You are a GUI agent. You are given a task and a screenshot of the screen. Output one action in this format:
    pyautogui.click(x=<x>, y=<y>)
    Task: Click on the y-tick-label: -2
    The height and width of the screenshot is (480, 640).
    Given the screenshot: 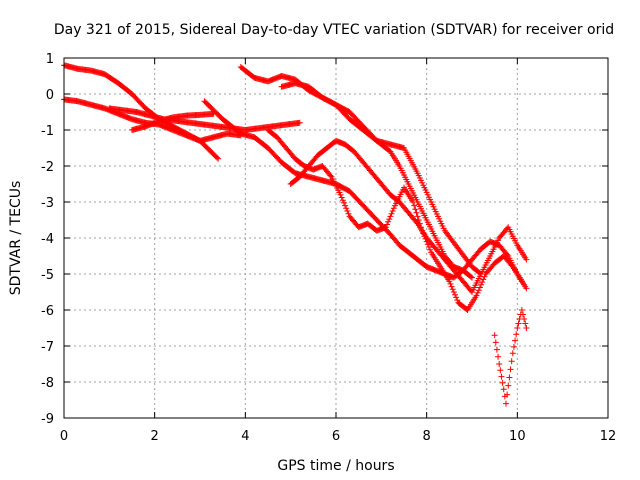 What is the action you would take?
    pyautogui.click(x=47, y=167)
    